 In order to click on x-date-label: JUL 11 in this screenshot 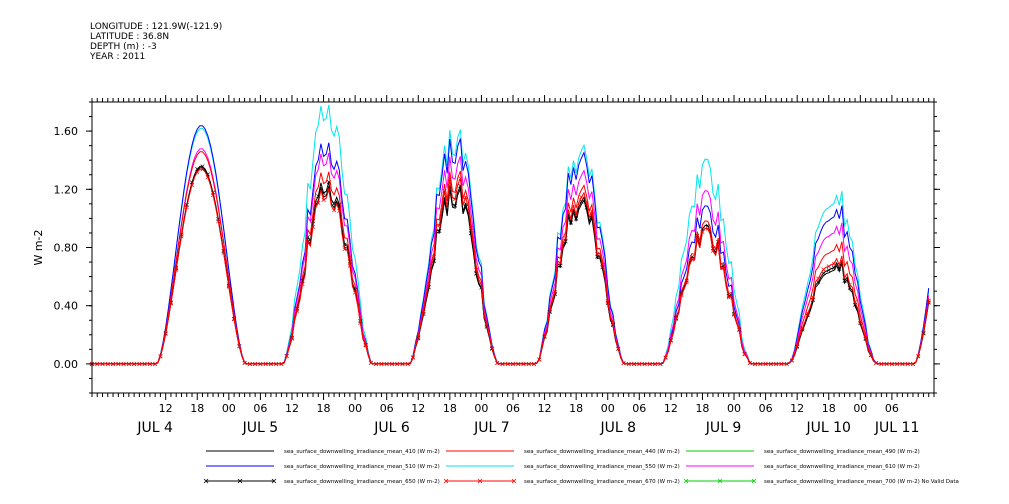, I will do `click(896, 428)`.